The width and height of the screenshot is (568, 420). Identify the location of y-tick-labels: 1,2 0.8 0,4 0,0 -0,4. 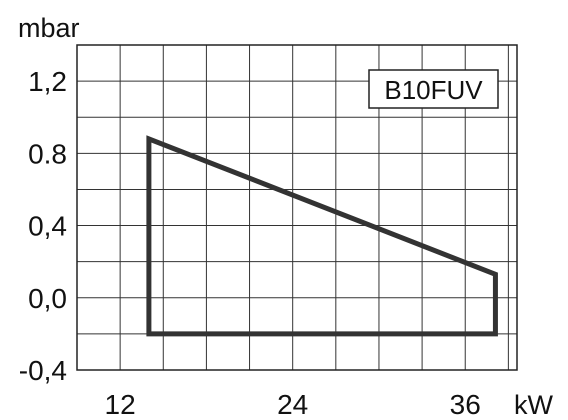
(43, 226).